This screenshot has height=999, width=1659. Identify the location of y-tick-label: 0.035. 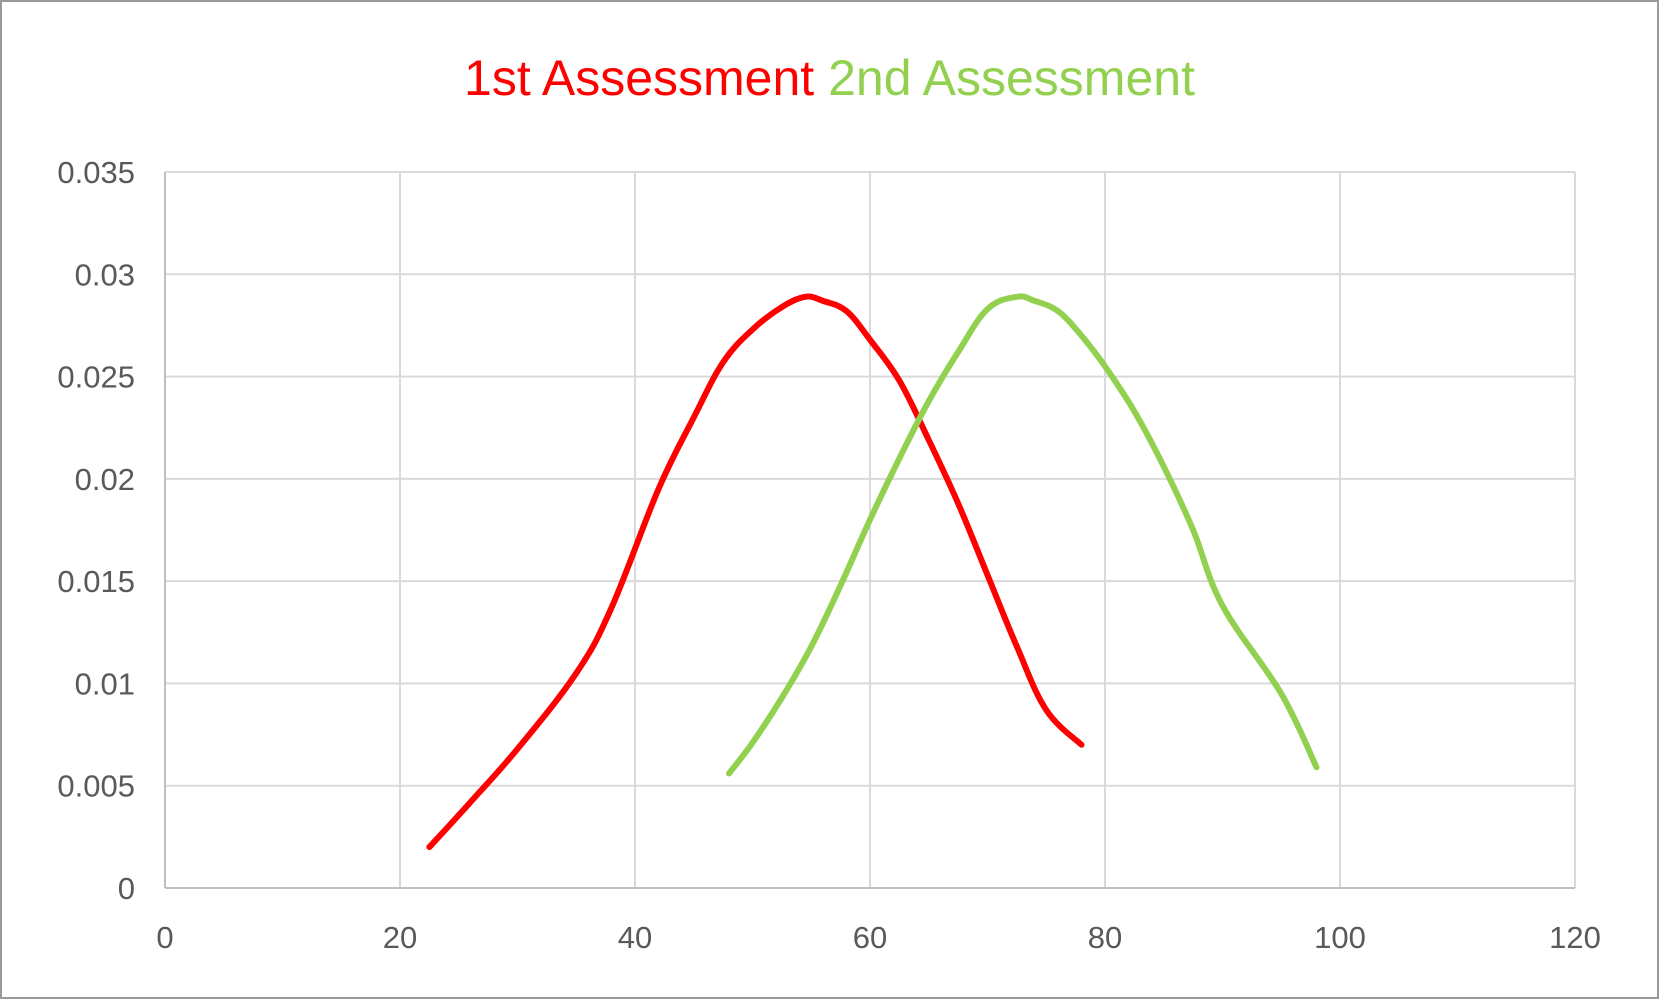
(96, 172).